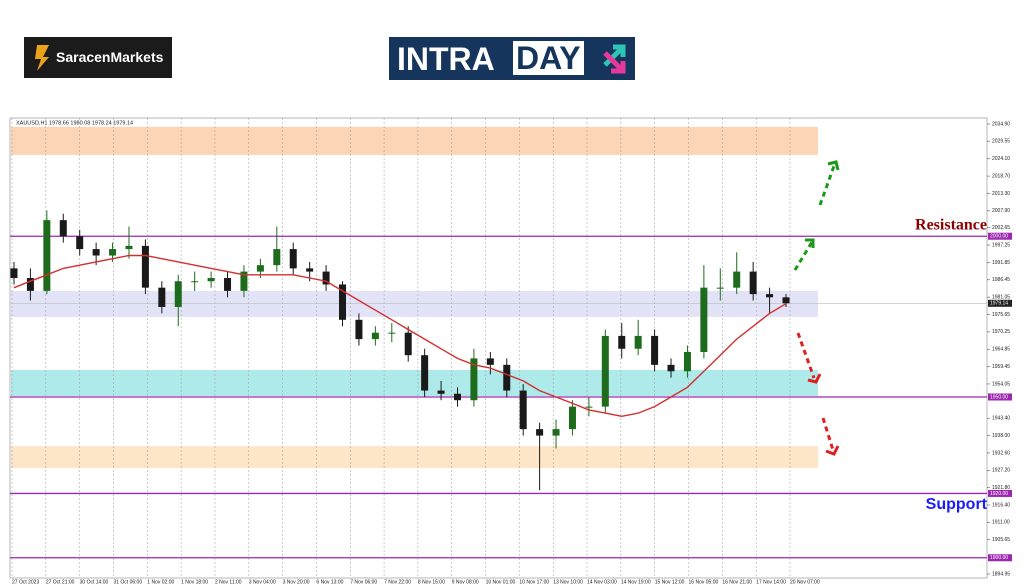  Describe the element at coordinates (25, 582) in the screenshot. I see `x-tick-label: 27 Oct 2023` at that location.